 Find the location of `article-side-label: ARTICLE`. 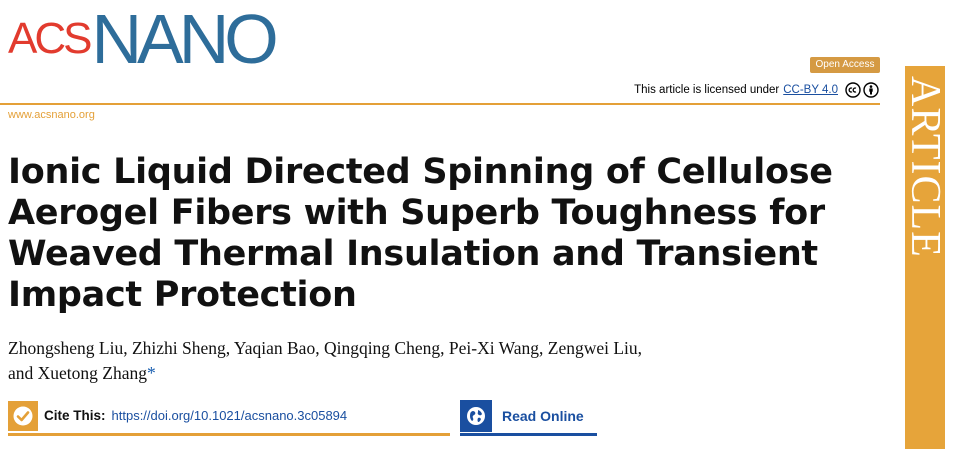

article-side-label: ARTICLE is located at coordinates (925, 167).